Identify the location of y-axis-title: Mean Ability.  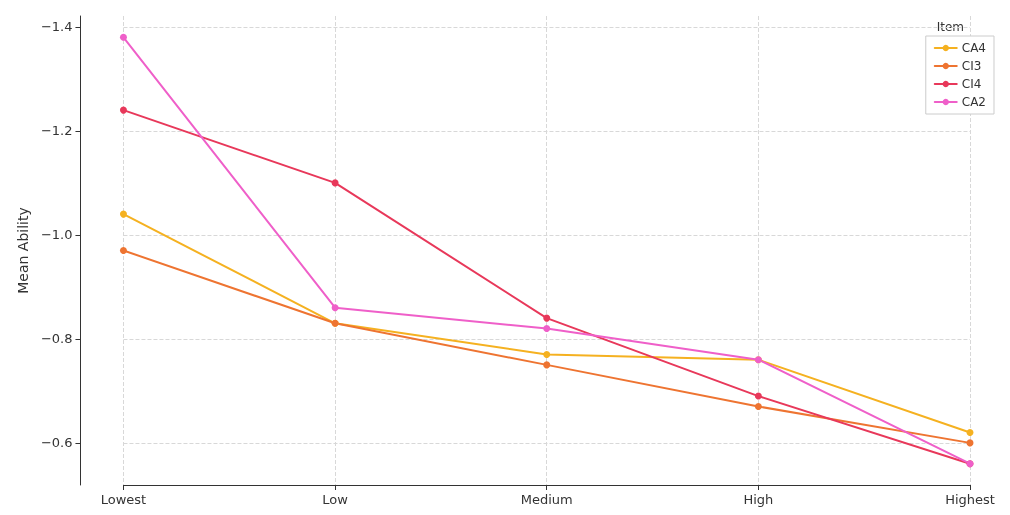
(23, 250).